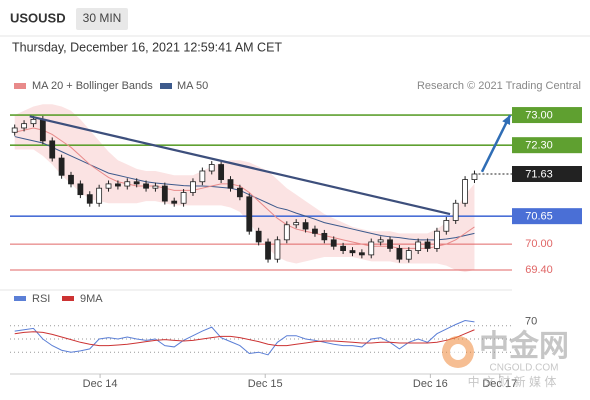 This screenshot has height=400, width=590. I want to click on watermark-name: 中金网, so click(524, 346).